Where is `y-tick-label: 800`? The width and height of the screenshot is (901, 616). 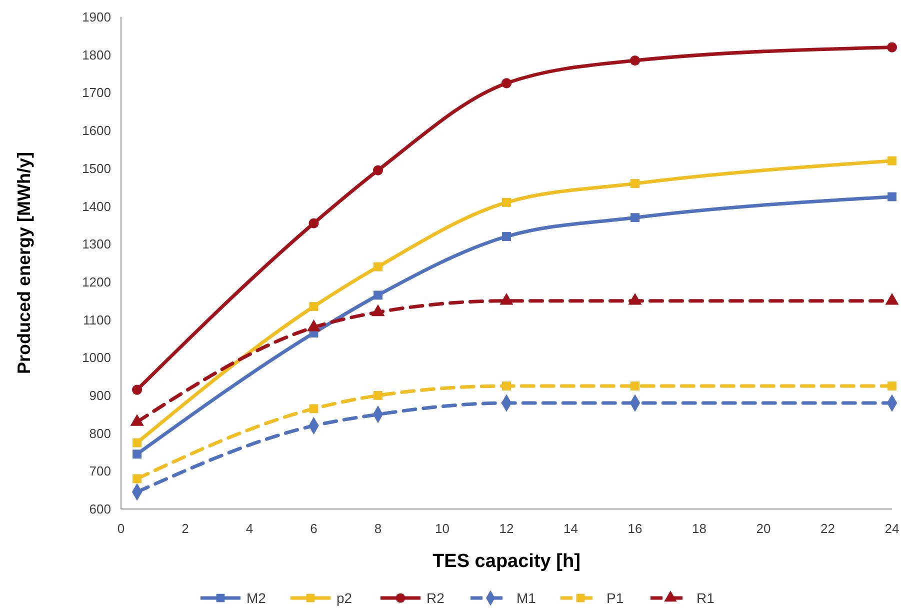
y-tick-label: 800 is located at coordinates (100, 433).